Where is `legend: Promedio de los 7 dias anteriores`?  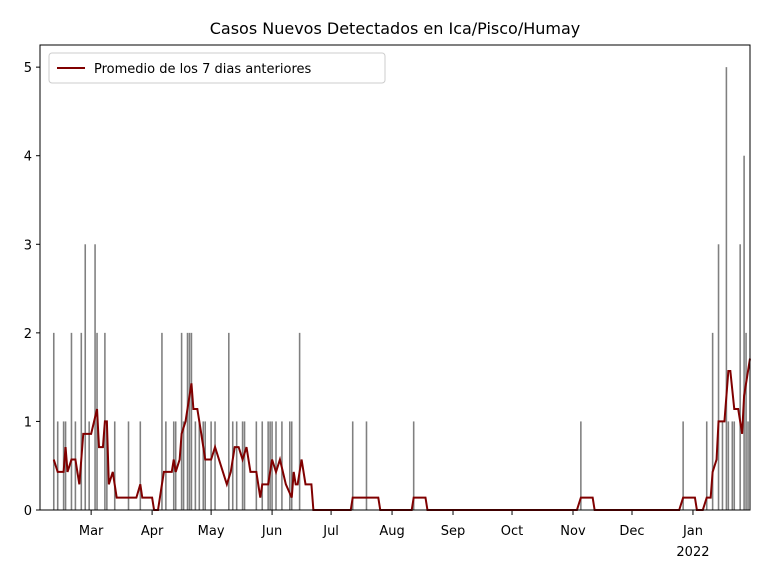 legend: Promedio de los 7 dias anteriores is located at coordinates (217, 68).